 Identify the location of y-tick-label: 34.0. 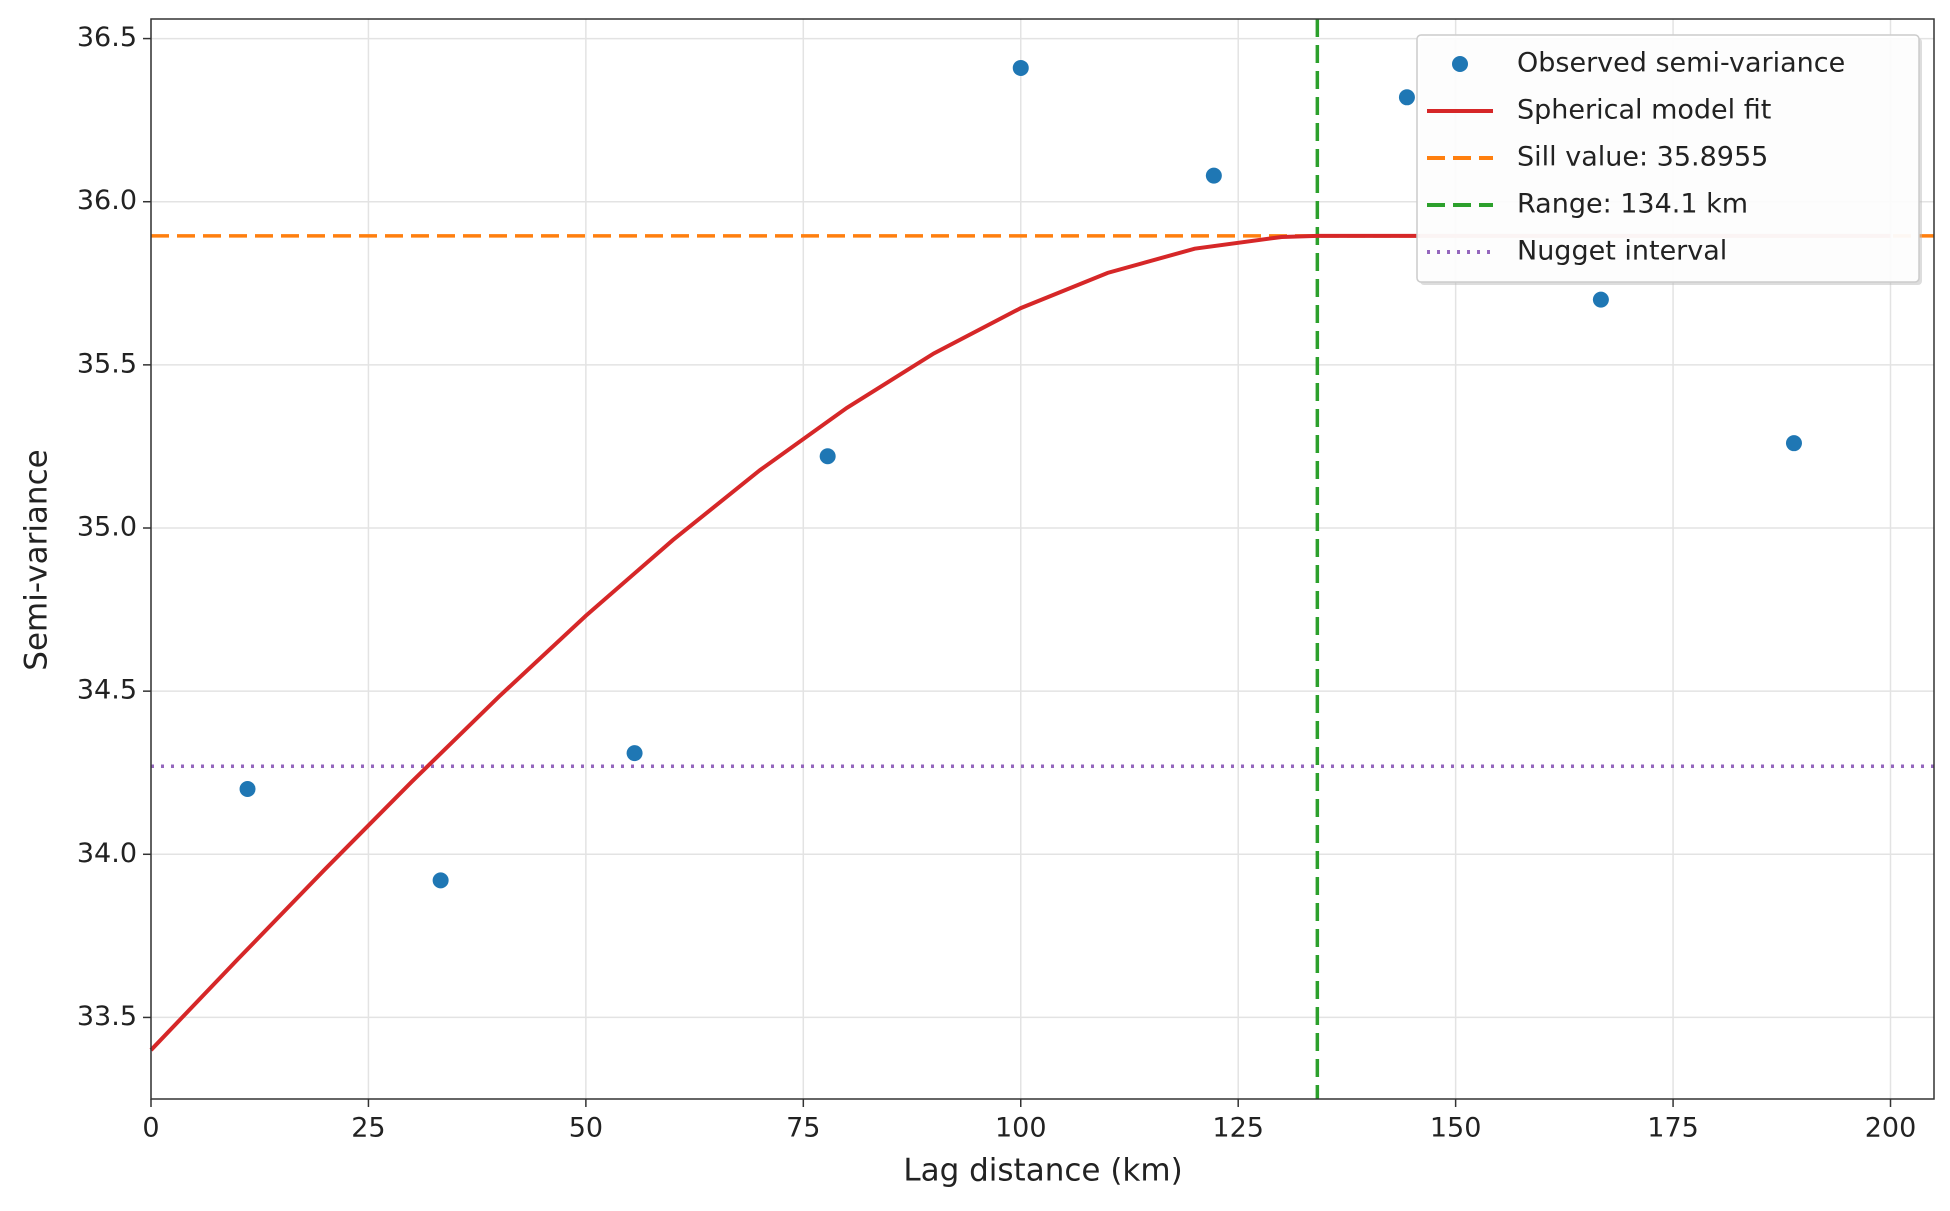
(107, 853).